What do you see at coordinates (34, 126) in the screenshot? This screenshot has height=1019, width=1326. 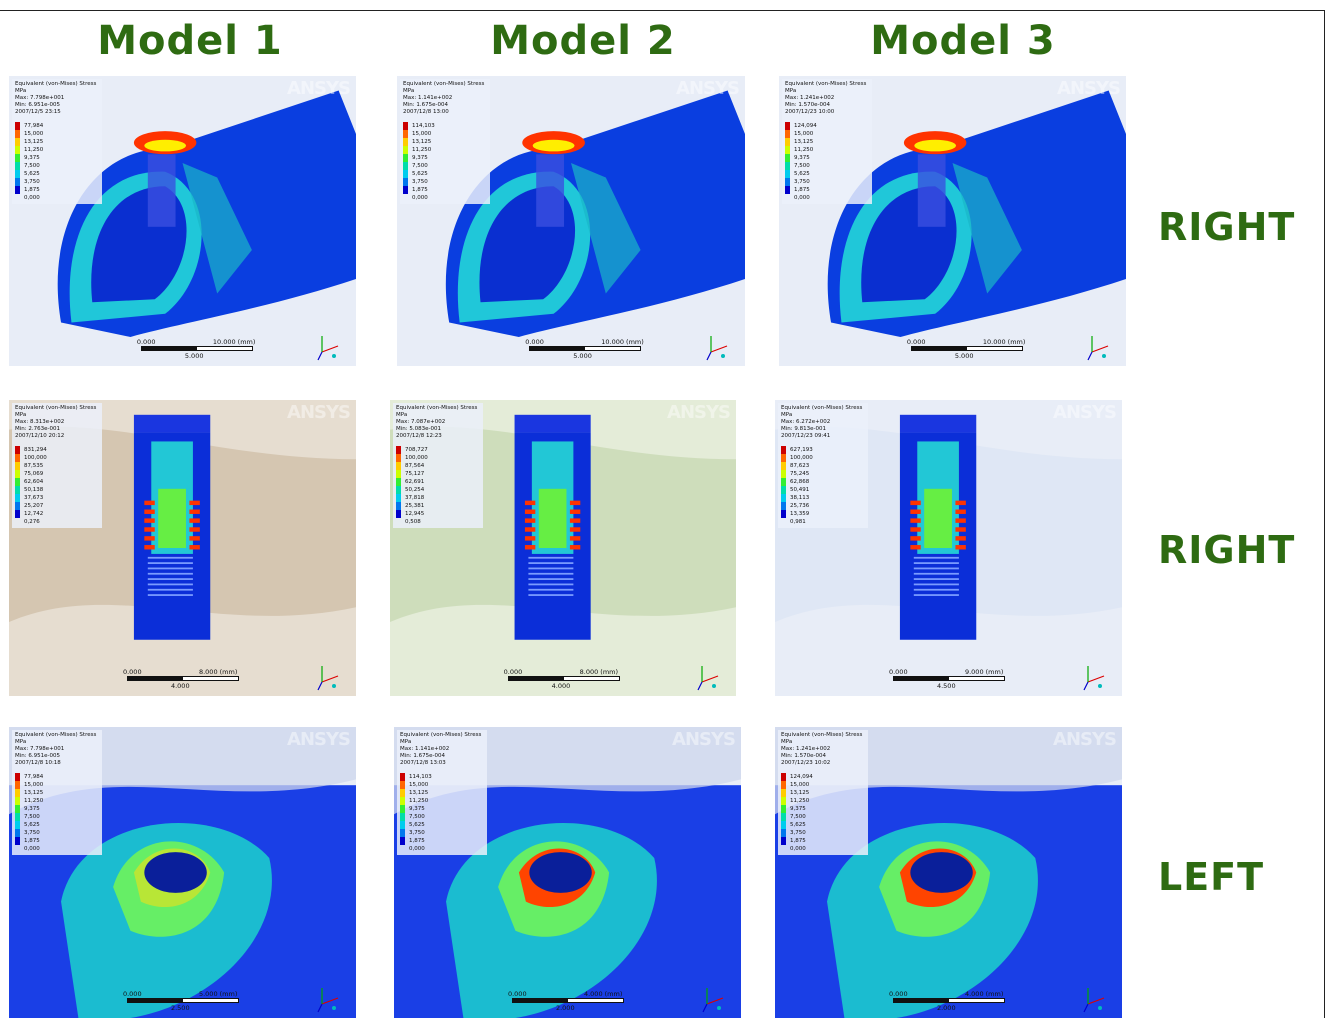 I see `legend-value: 77,984` at bounding box center [34, 126].